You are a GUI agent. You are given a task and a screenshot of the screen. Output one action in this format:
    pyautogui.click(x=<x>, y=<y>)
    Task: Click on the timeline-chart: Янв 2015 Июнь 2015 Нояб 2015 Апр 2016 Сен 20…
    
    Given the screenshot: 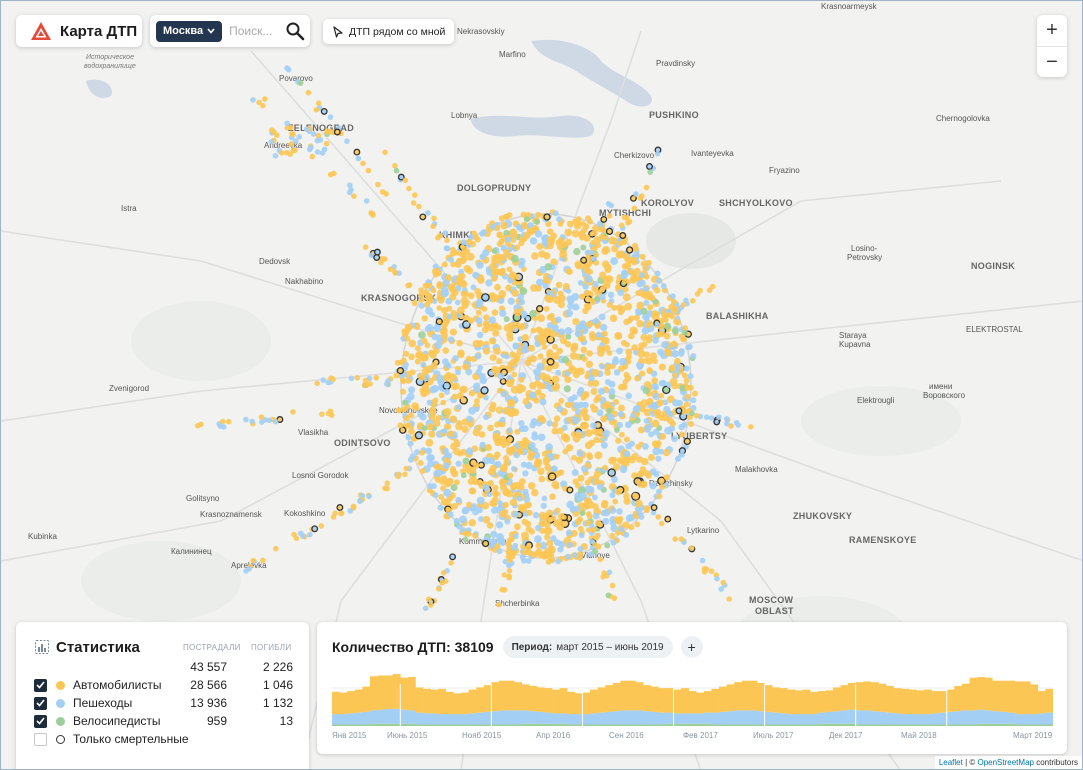 What is the action you would take?
    pyautogui.click(x=692, y=710)
    